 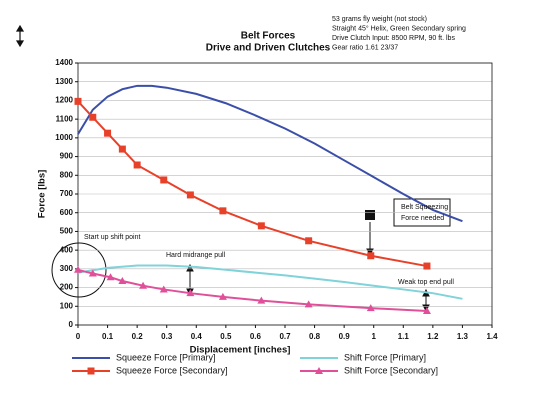 What do you see at coordinates (172, 370) in the screenshot?
I see `legend-label: Squeeze Force [Secondary]` at bounding box center [172, 370].